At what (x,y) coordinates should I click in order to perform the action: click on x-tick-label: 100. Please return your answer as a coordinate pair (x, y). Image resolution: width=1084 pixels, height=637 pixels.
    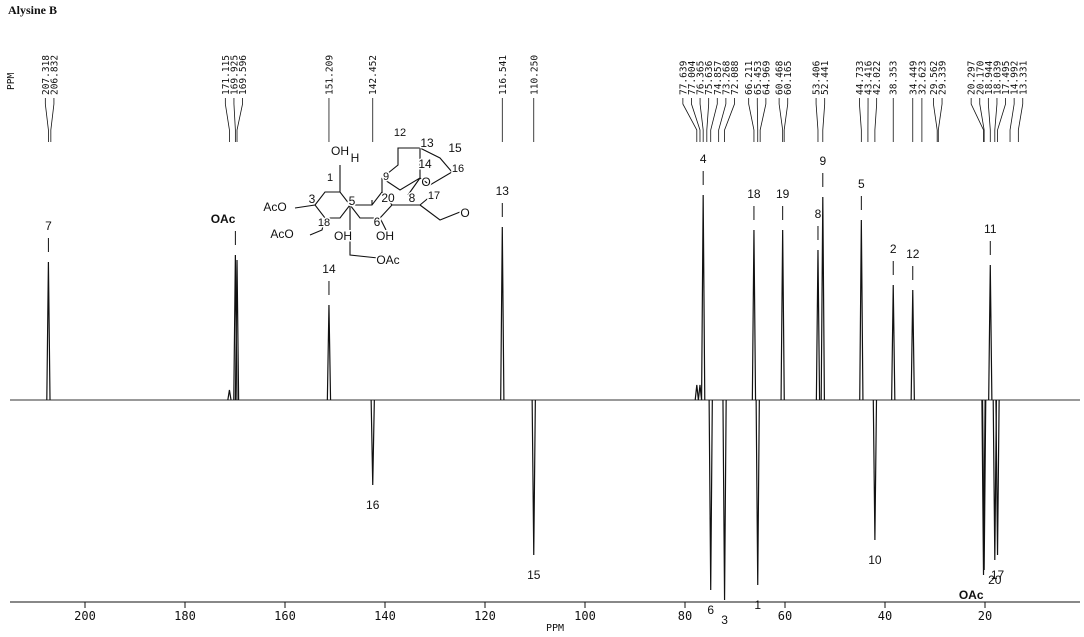
    Looking at the image, I should click on (585, 616).